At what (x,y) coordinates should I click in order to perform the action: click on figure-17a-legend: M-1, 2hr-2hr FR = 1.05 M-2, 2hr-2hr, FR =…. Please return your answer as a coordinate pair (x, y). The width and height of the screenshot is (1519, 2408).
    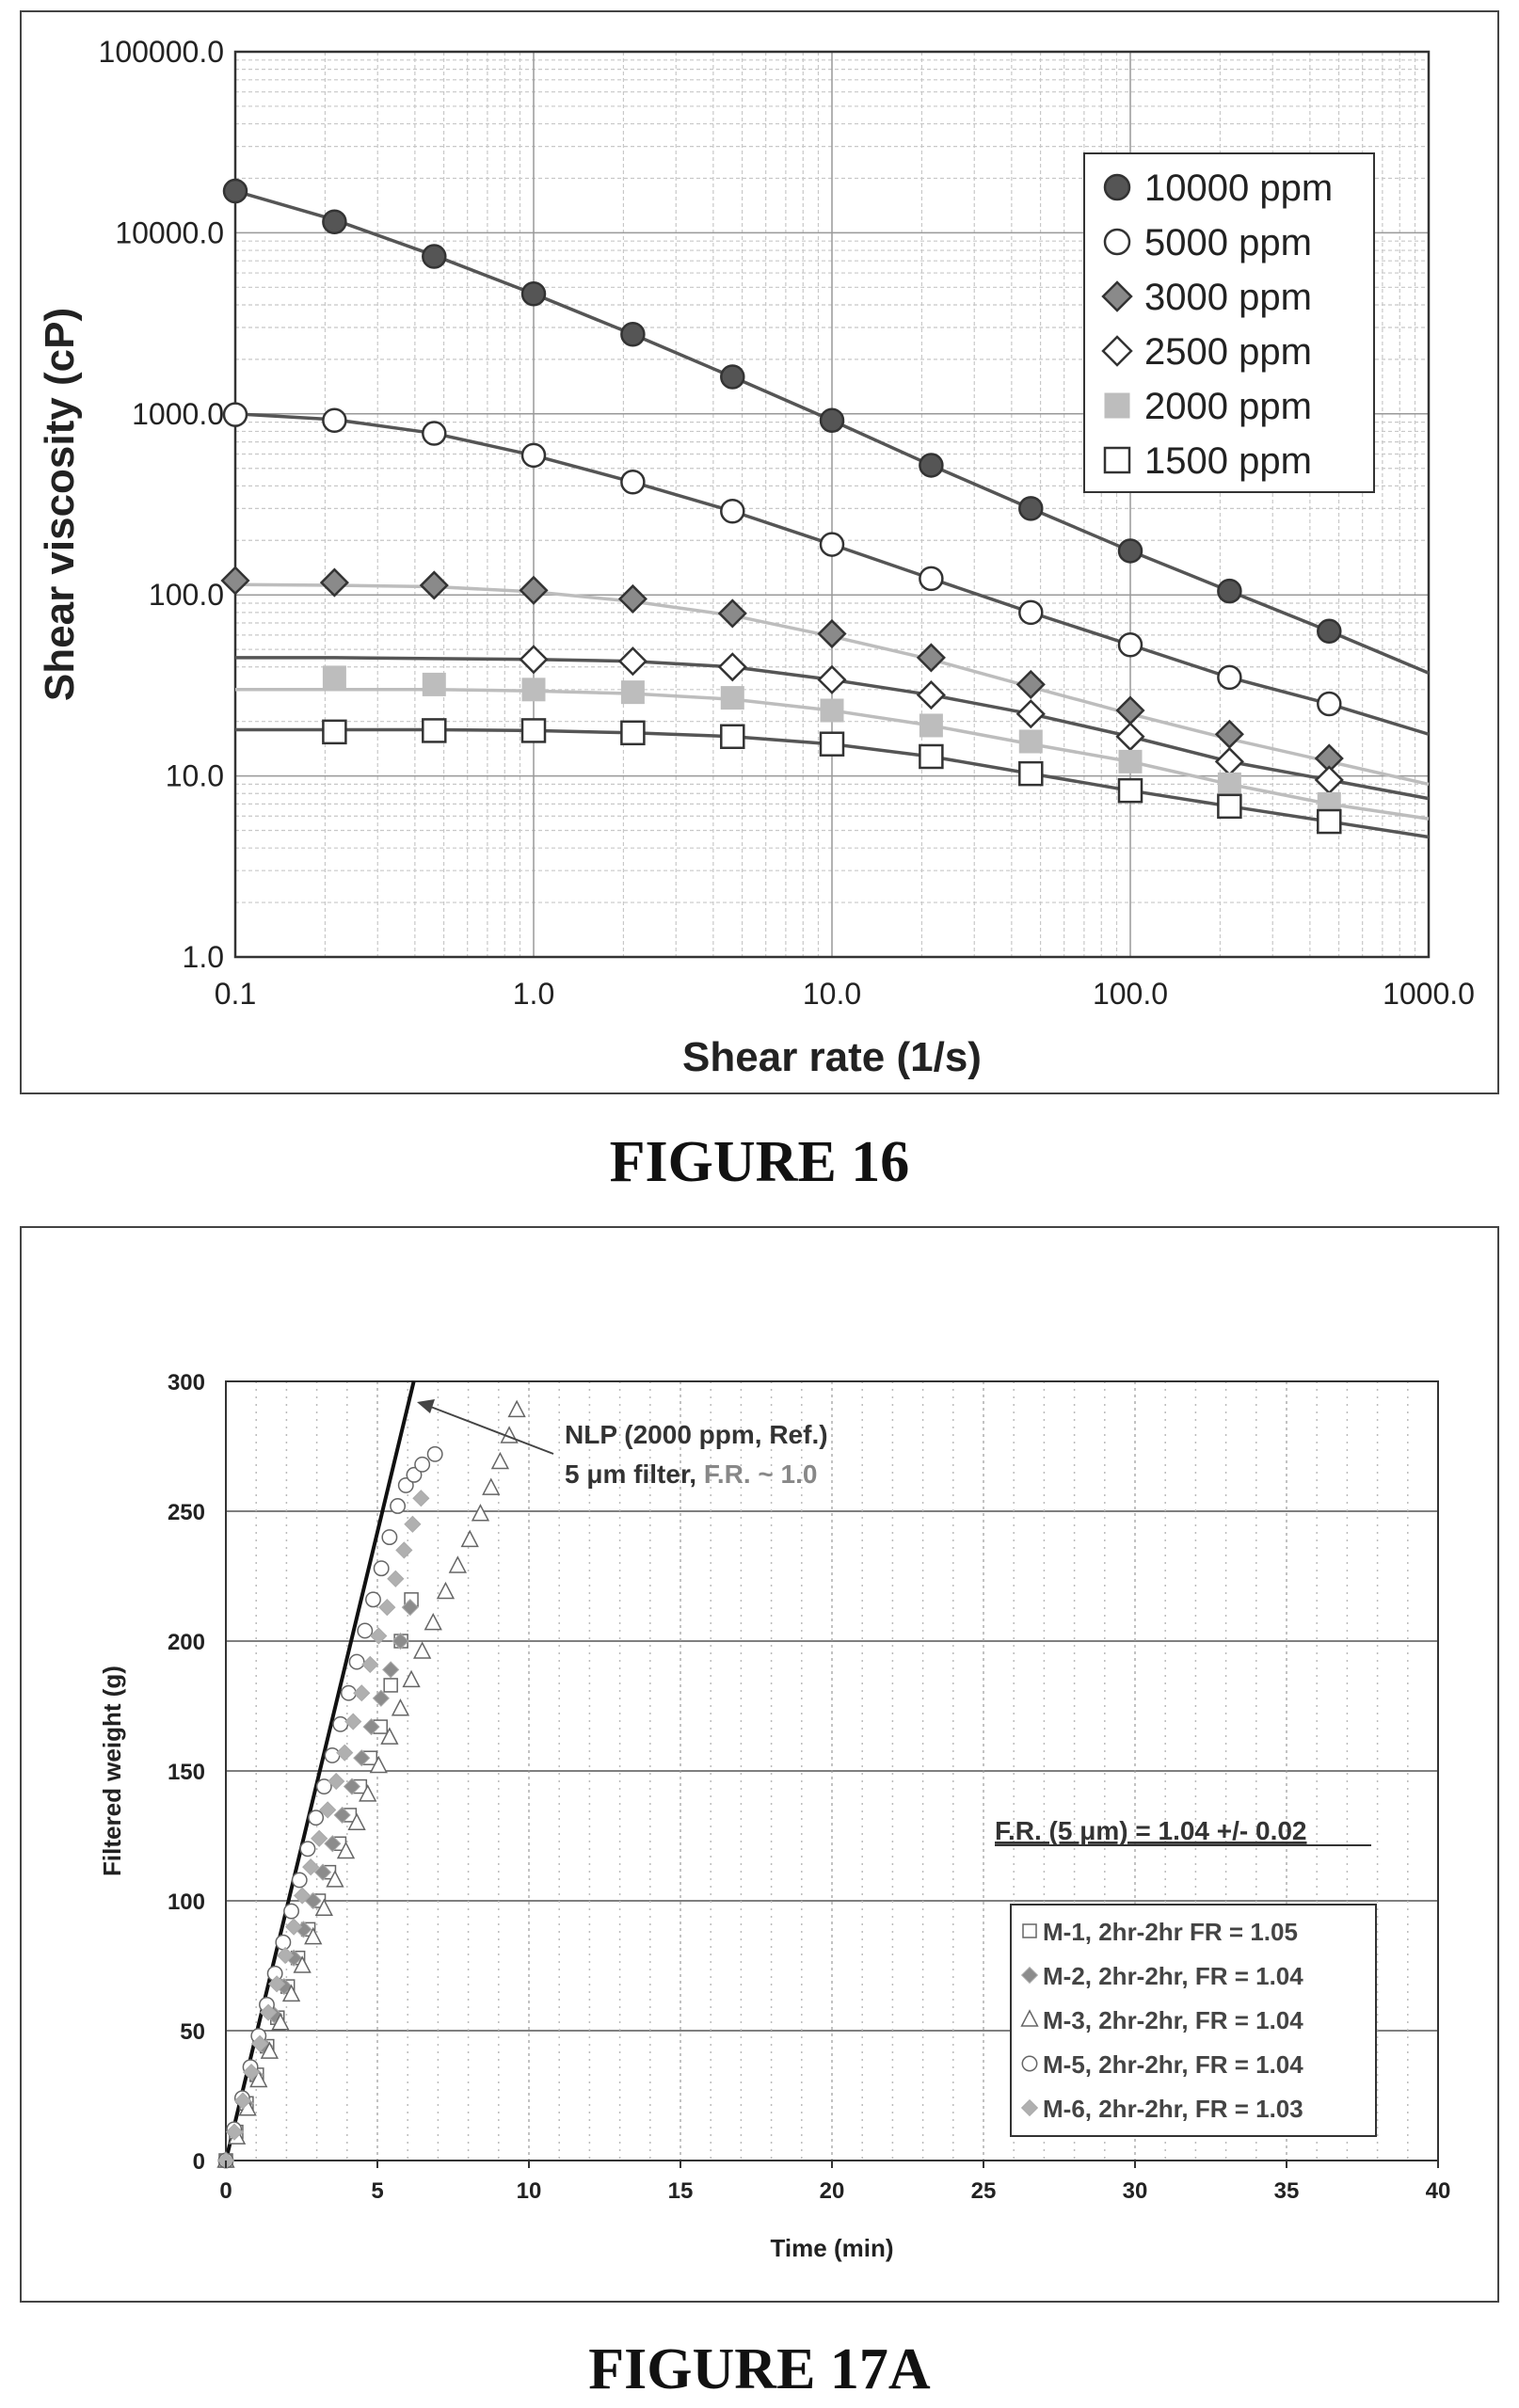
    Looking at the image, I should click on (1193, 2020).